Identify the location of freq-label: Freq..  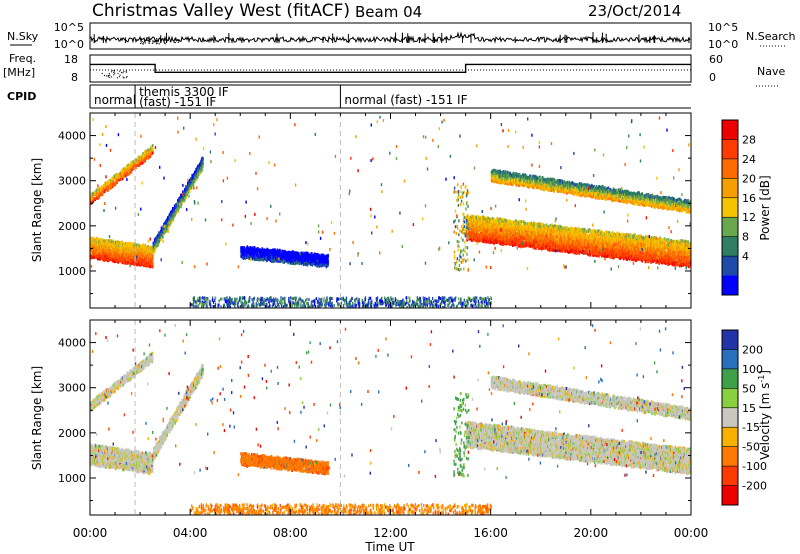
(22, 58).